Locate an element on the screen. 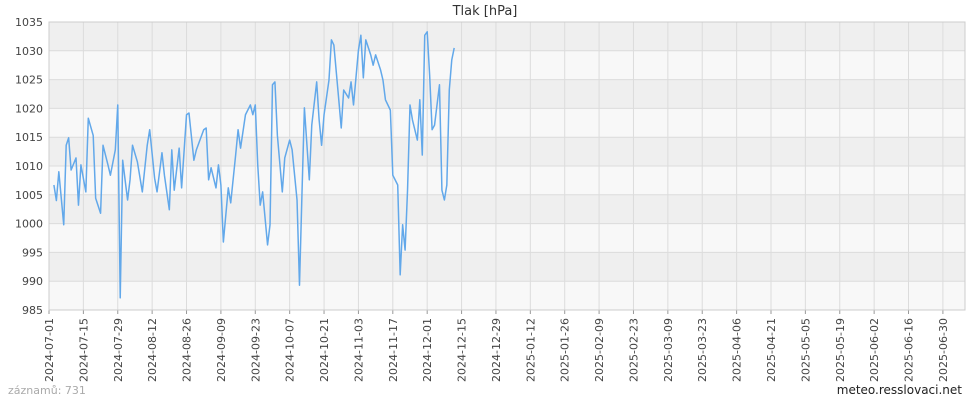  y-tick-label: 1005 is located at coordinates (29, 195).